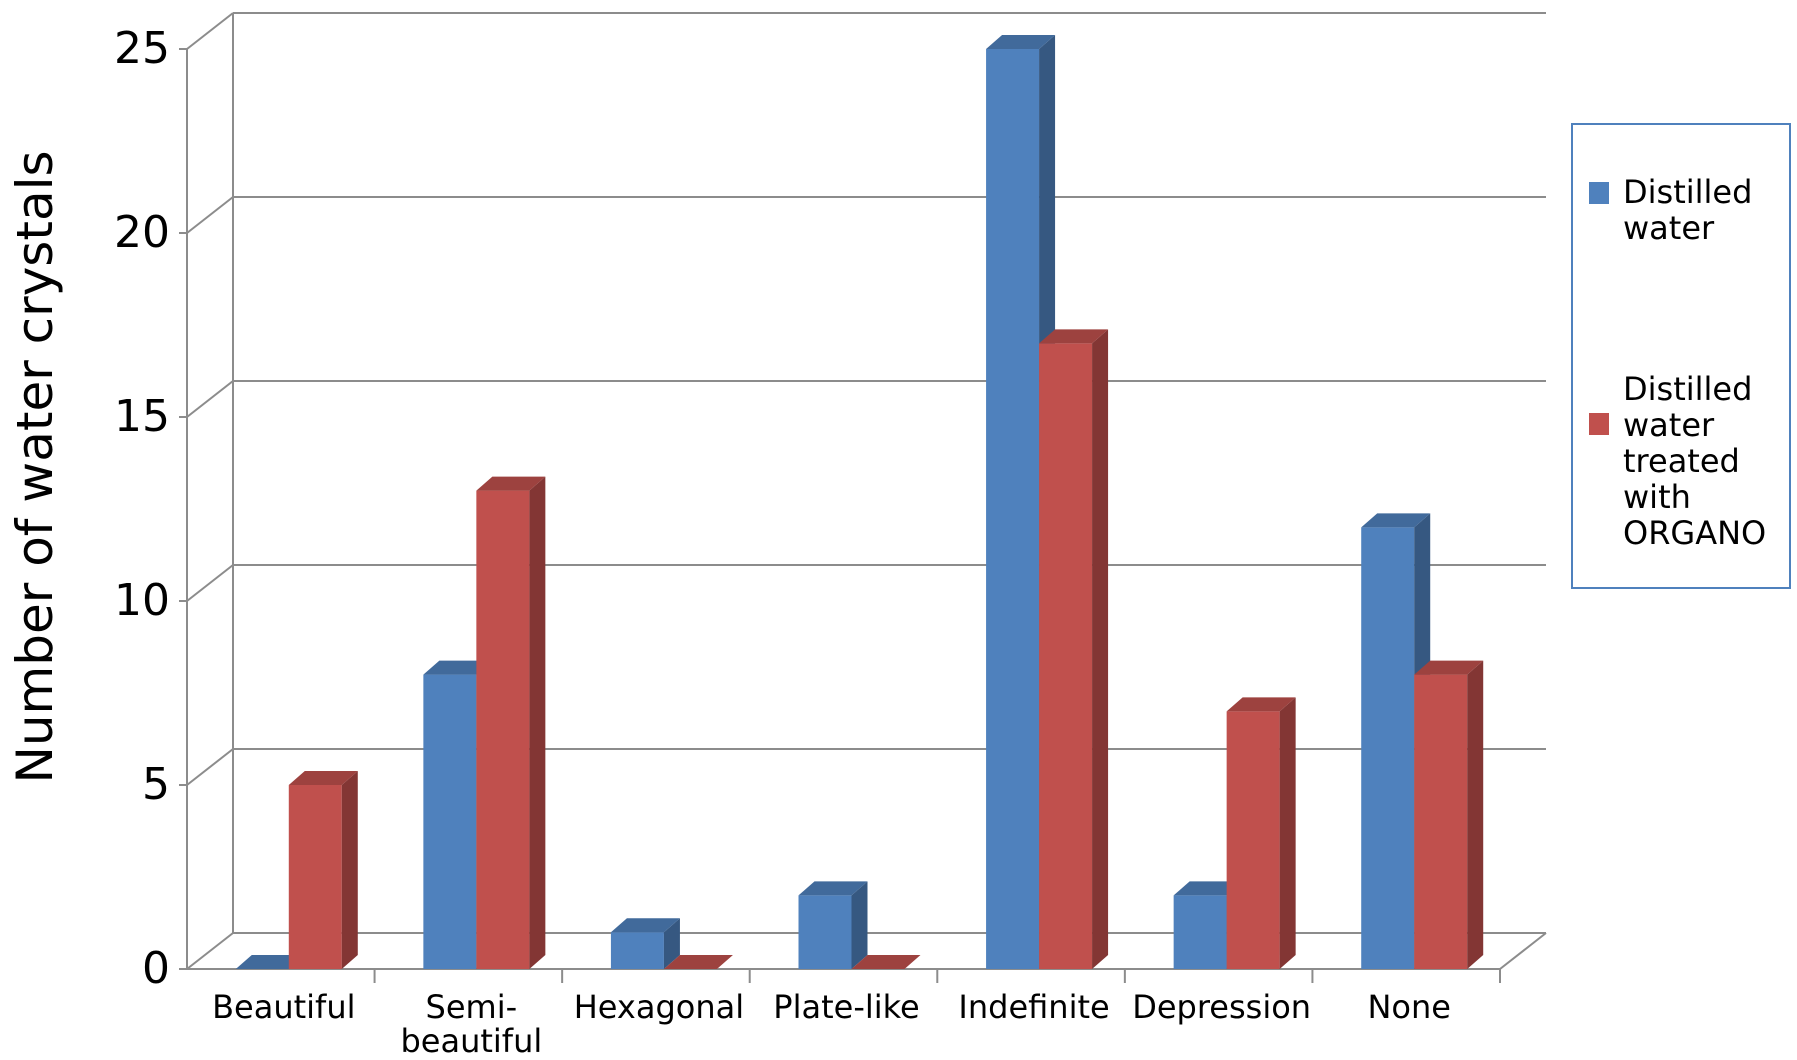 The image size is (1797, 1060). I want to click on floor-right-edge, so click(1523, 951).